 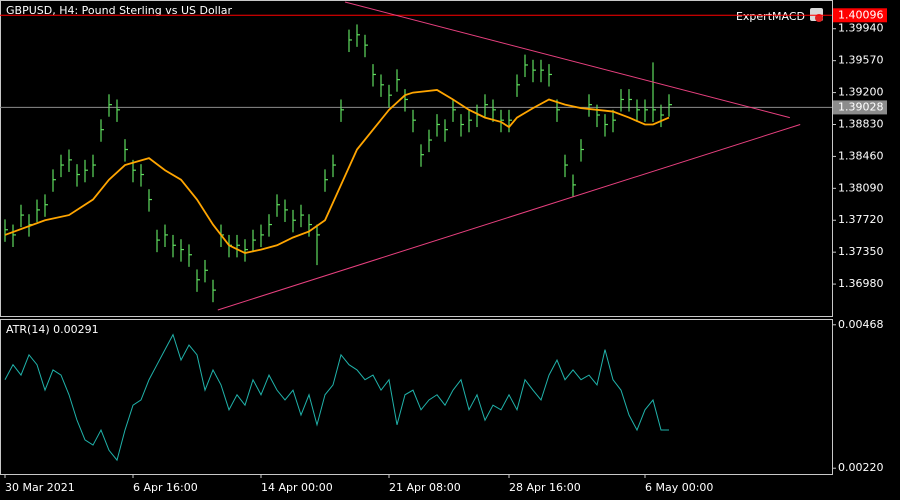 I want to click on y-tick-label: 1.39200, so click(x=861, y=92).